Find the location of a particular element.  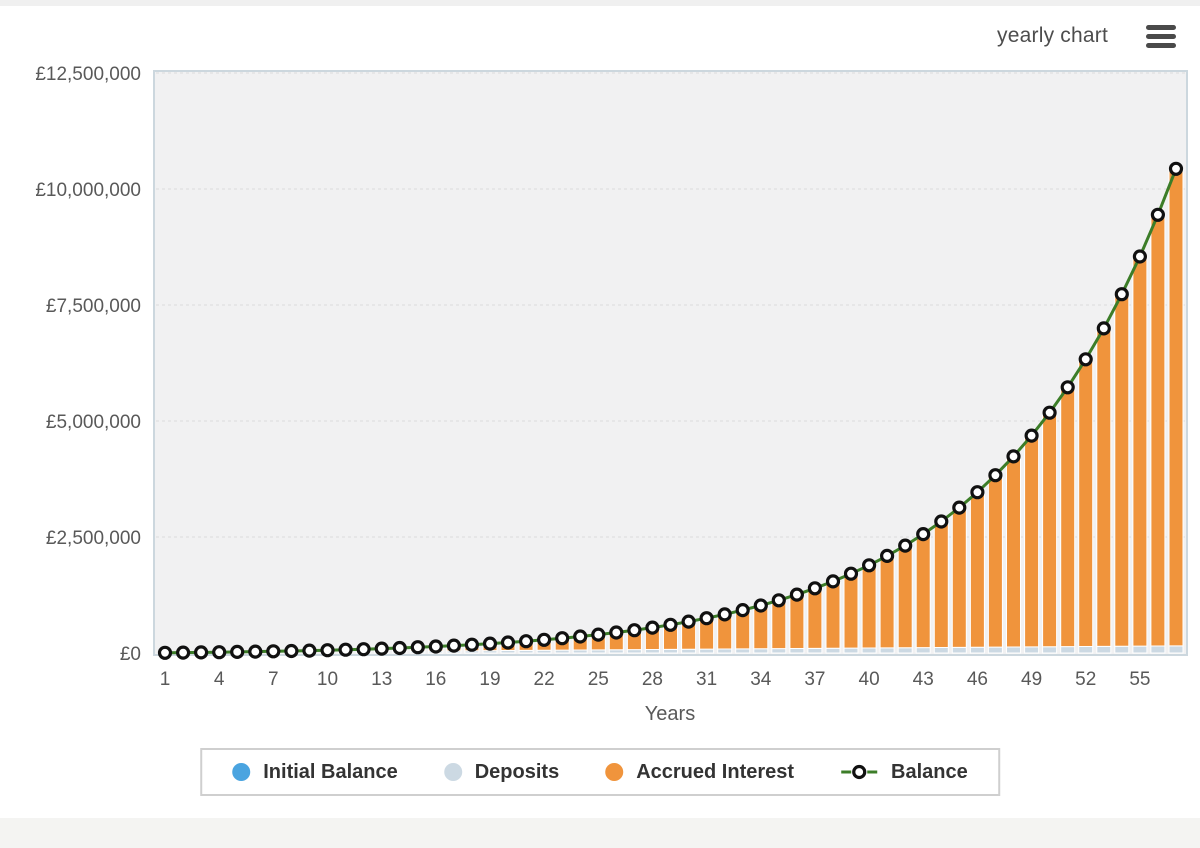

hamburger-menu-icon is located at coordinates (1161, 36).